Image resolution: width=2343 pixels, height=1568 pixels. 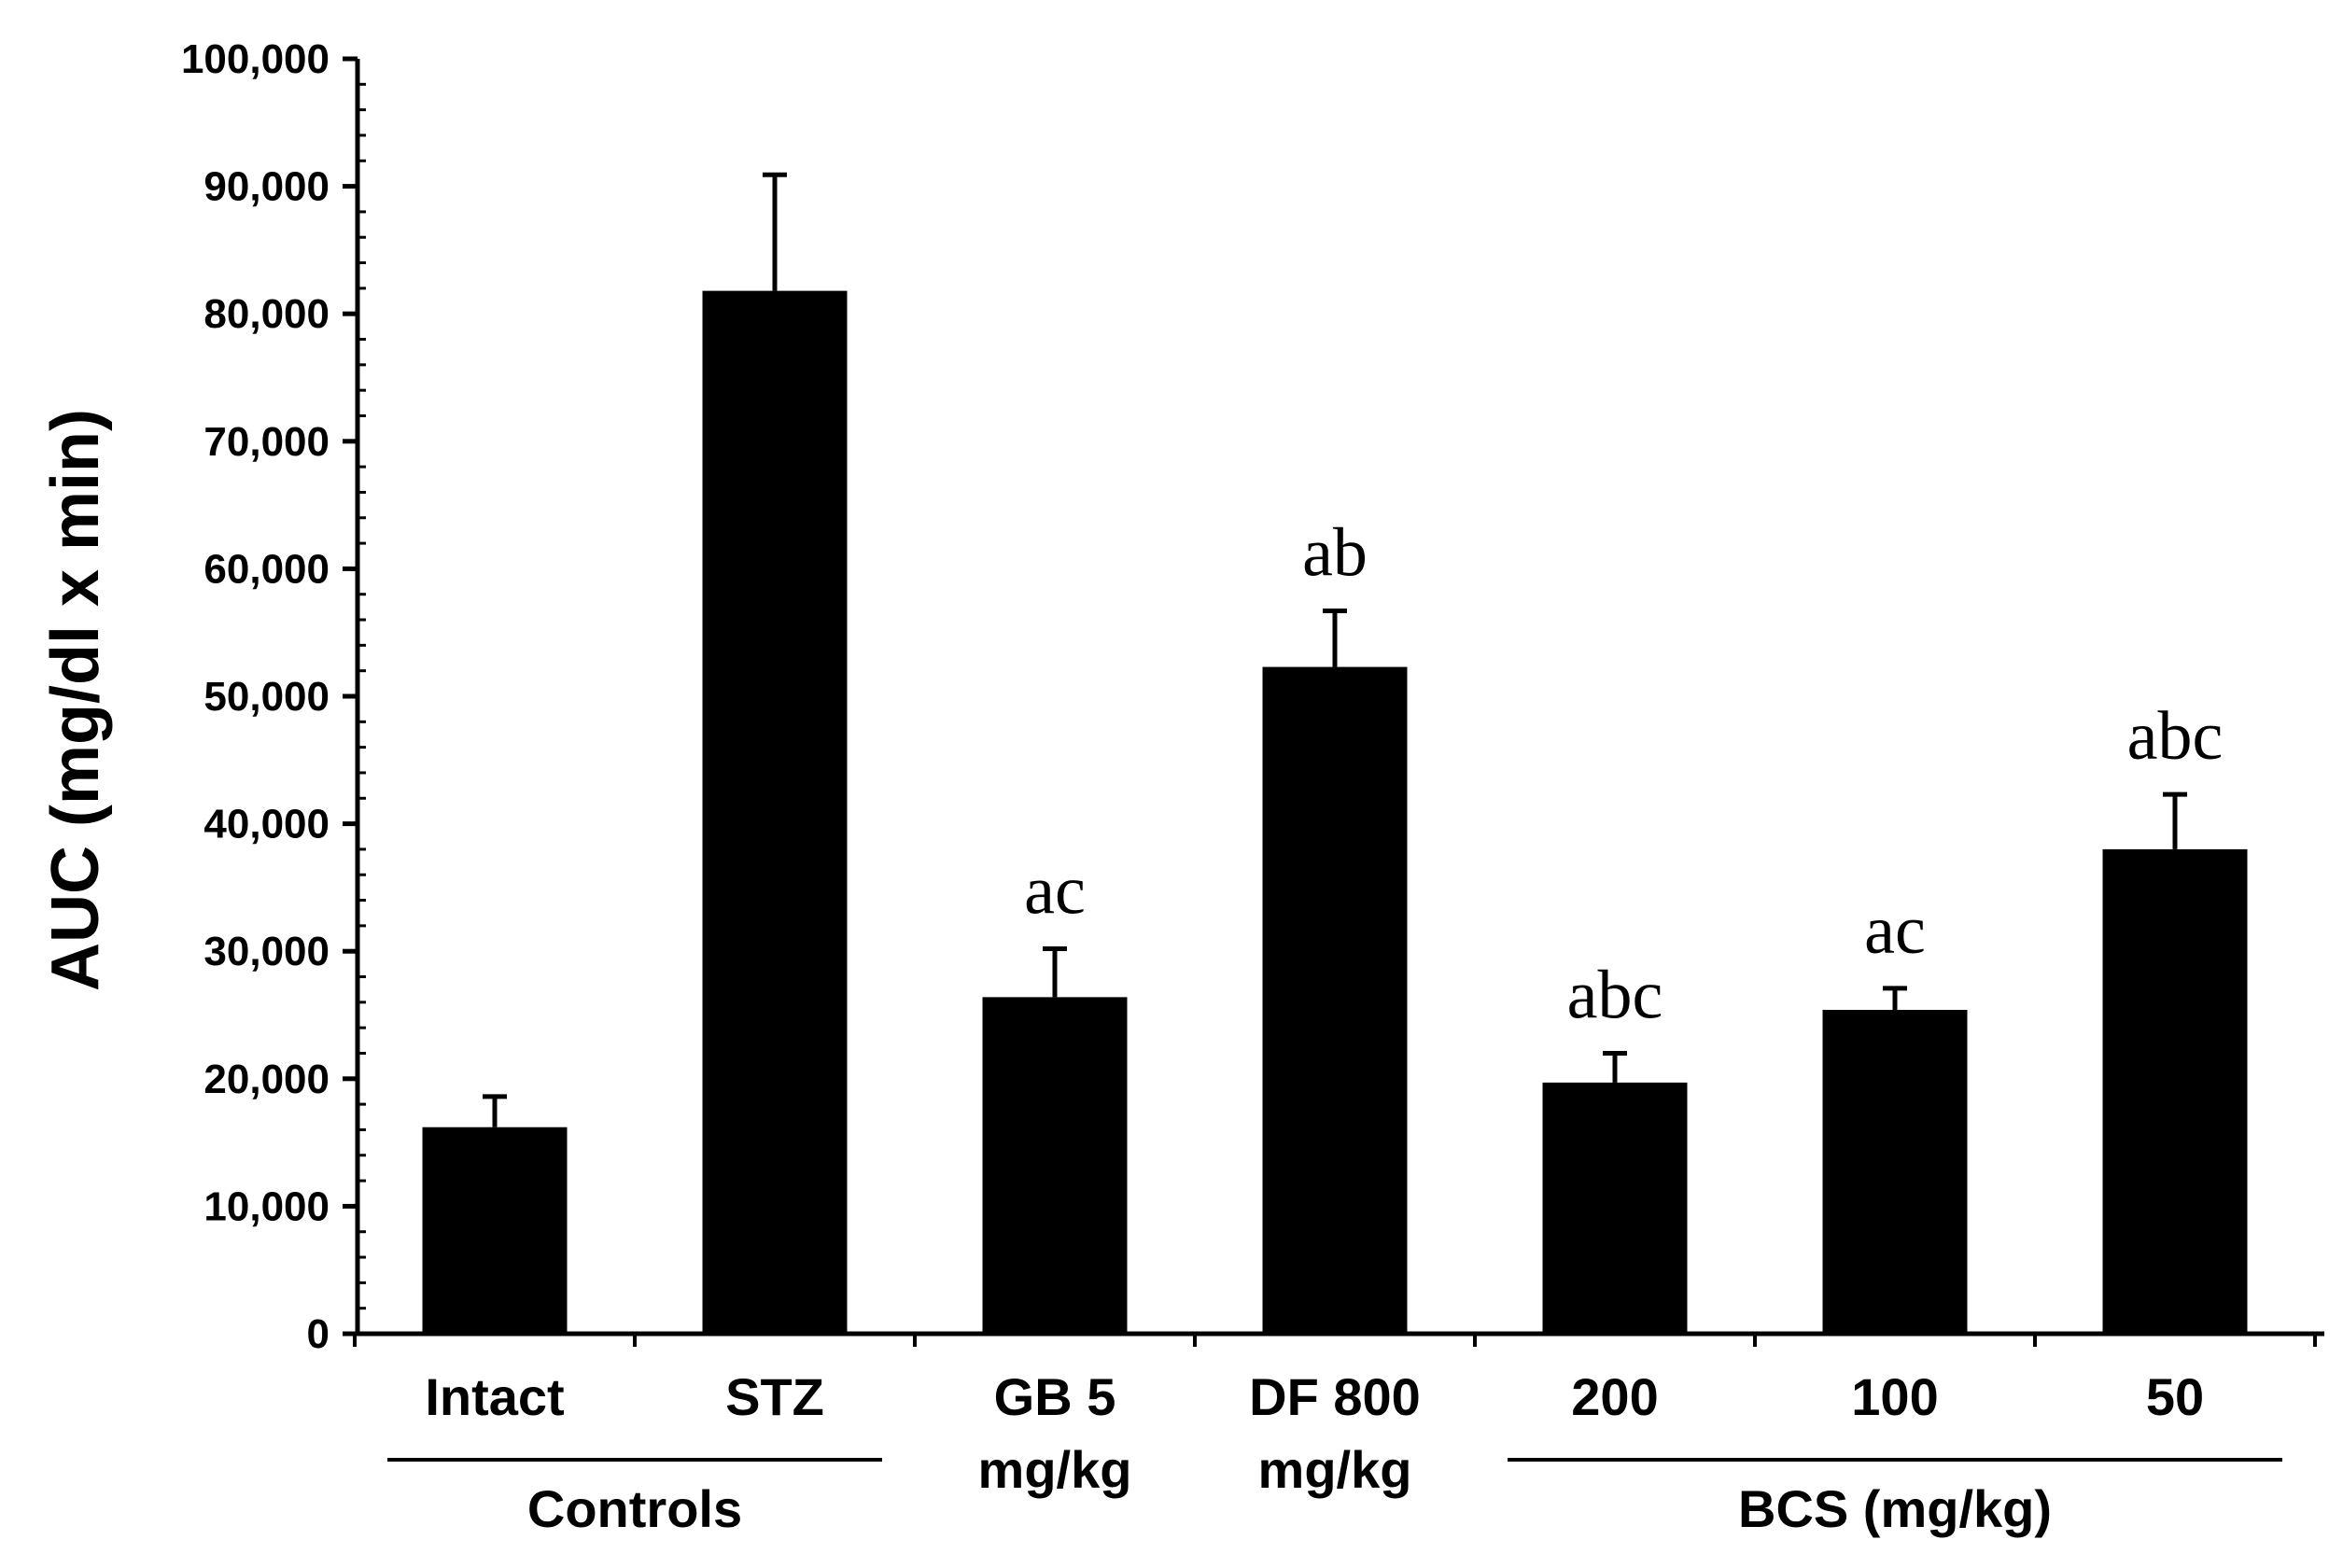 I want to click on category-label: DF 800, so click(x=1335, y=1396).